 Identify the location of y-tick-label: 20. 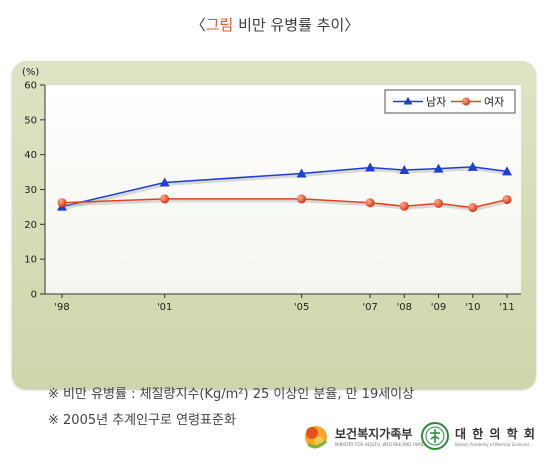
(30, 225).